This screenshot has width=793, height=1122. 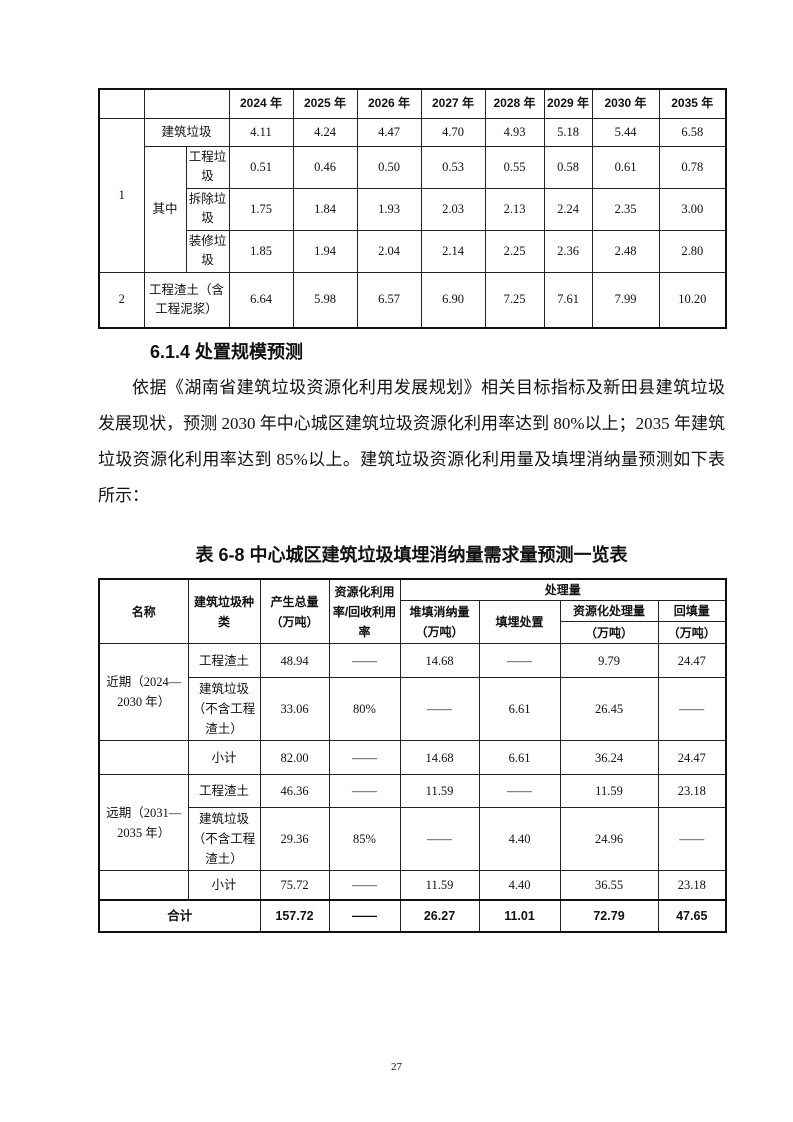 I want to click on value-cell: 6.58, so click(x=692, y=132).